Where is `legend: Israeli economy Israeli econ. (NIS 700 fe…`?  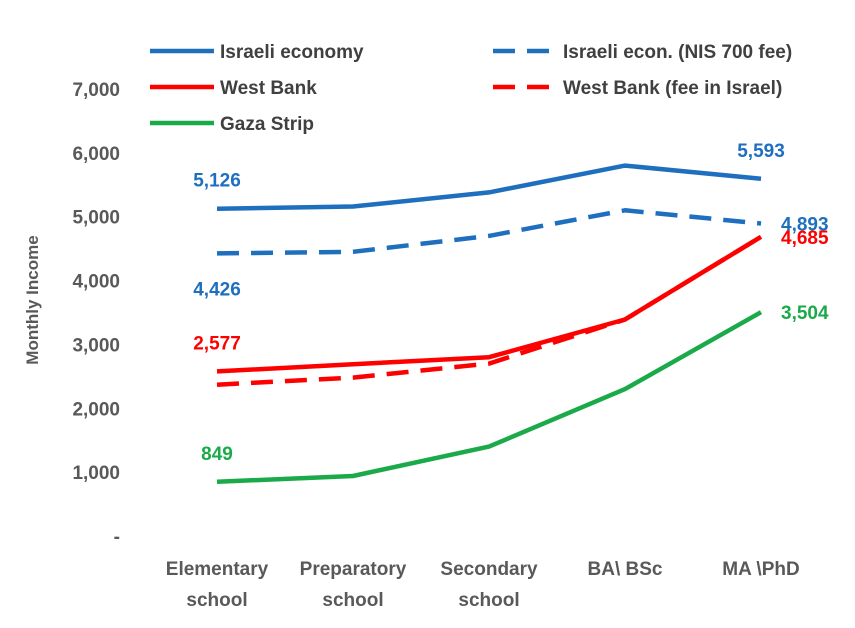
legend: Israeli economy Israeli econ. (NIS 700 fe… is located at coordinates (471, 88).